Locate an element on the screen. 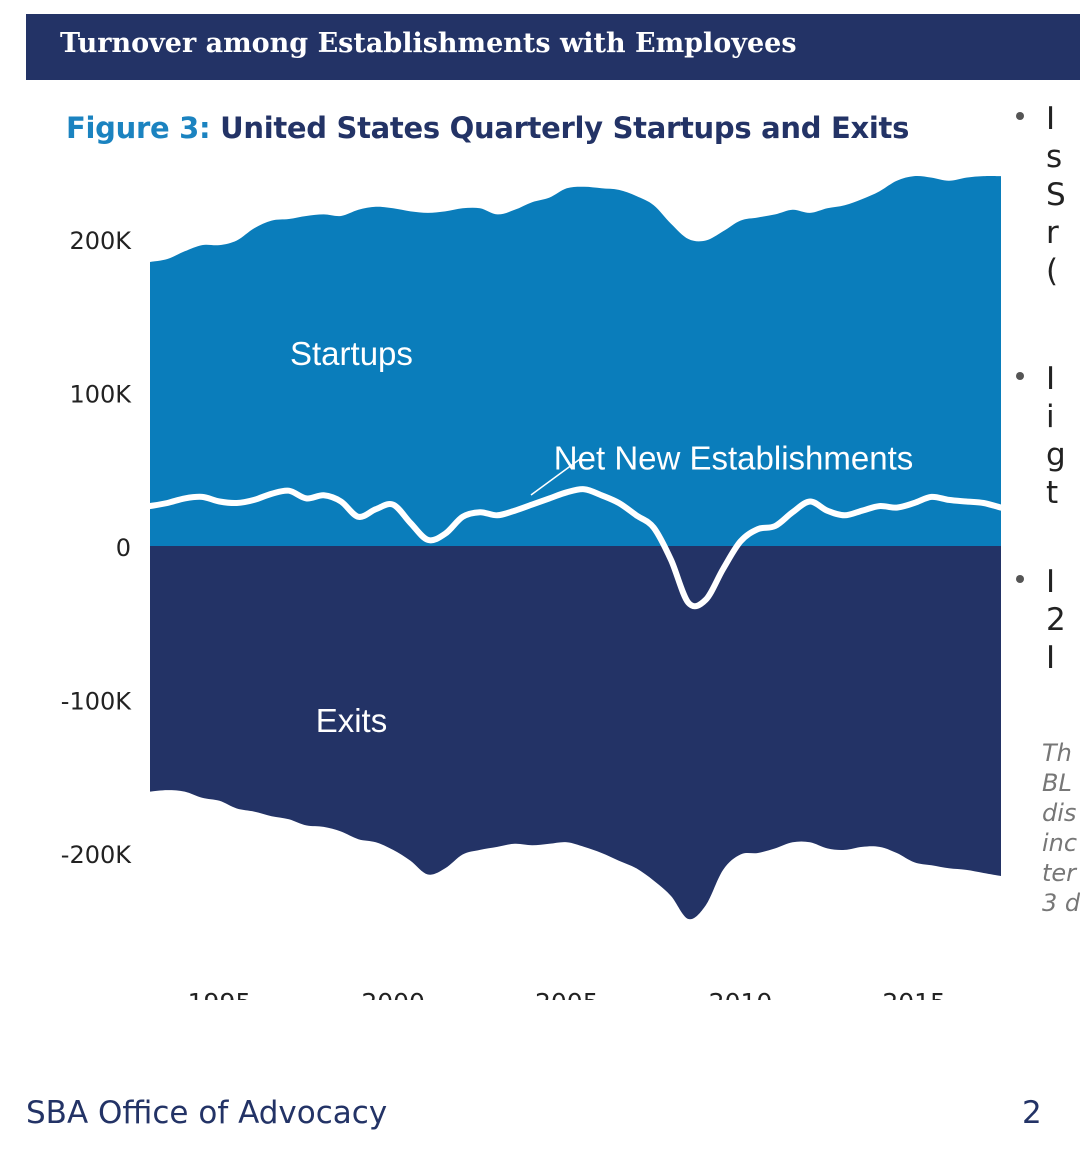 The height and width of the screenshot is (1160, 1080). x-tick-label: 2000 is located at coordinates (393, 994).